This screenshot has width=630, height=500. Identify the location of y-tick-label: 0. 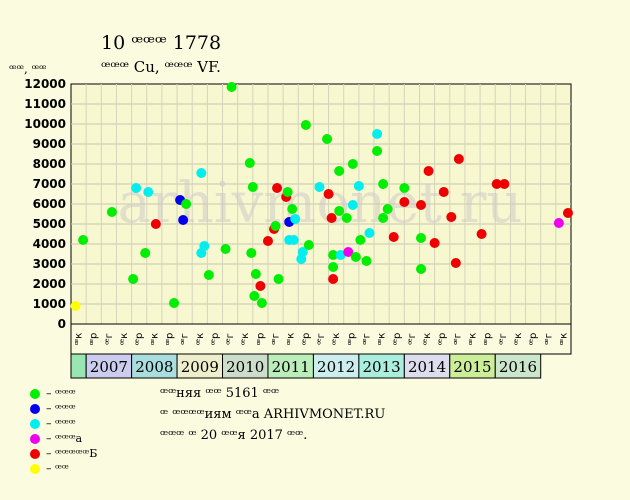
(62, 324).